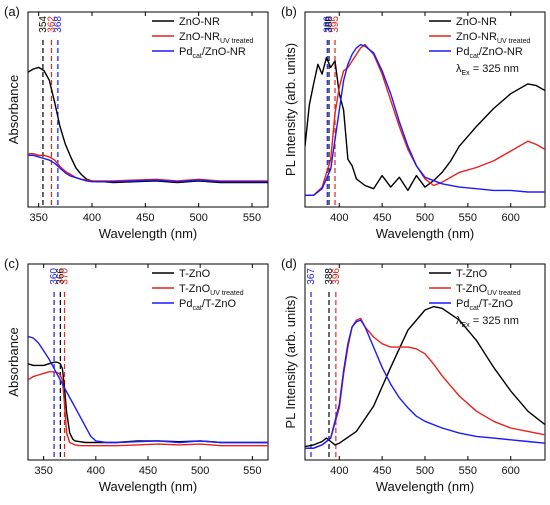  Describe the element at coordinates (12, 11) in the screenshot. I see `panel-letter: (a)` at that location.